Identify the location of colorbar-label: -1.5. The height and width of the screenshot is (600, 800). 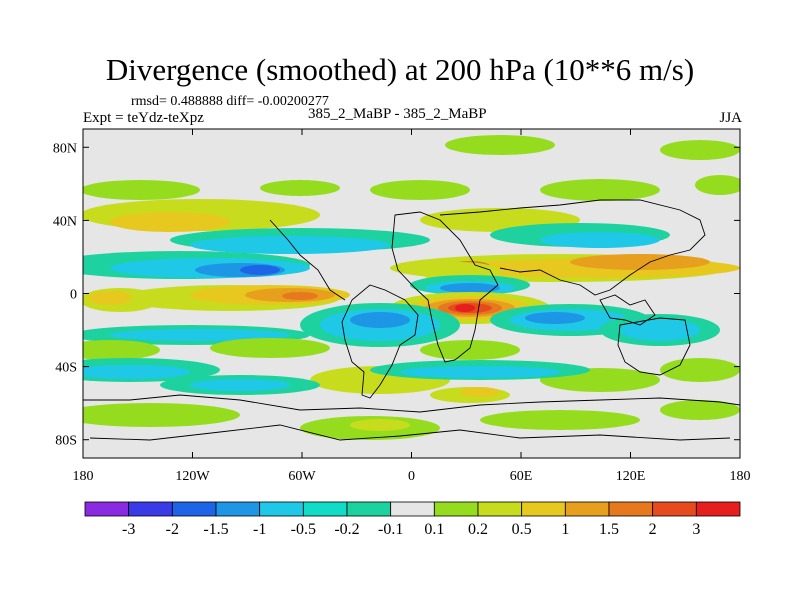
(215, 529).